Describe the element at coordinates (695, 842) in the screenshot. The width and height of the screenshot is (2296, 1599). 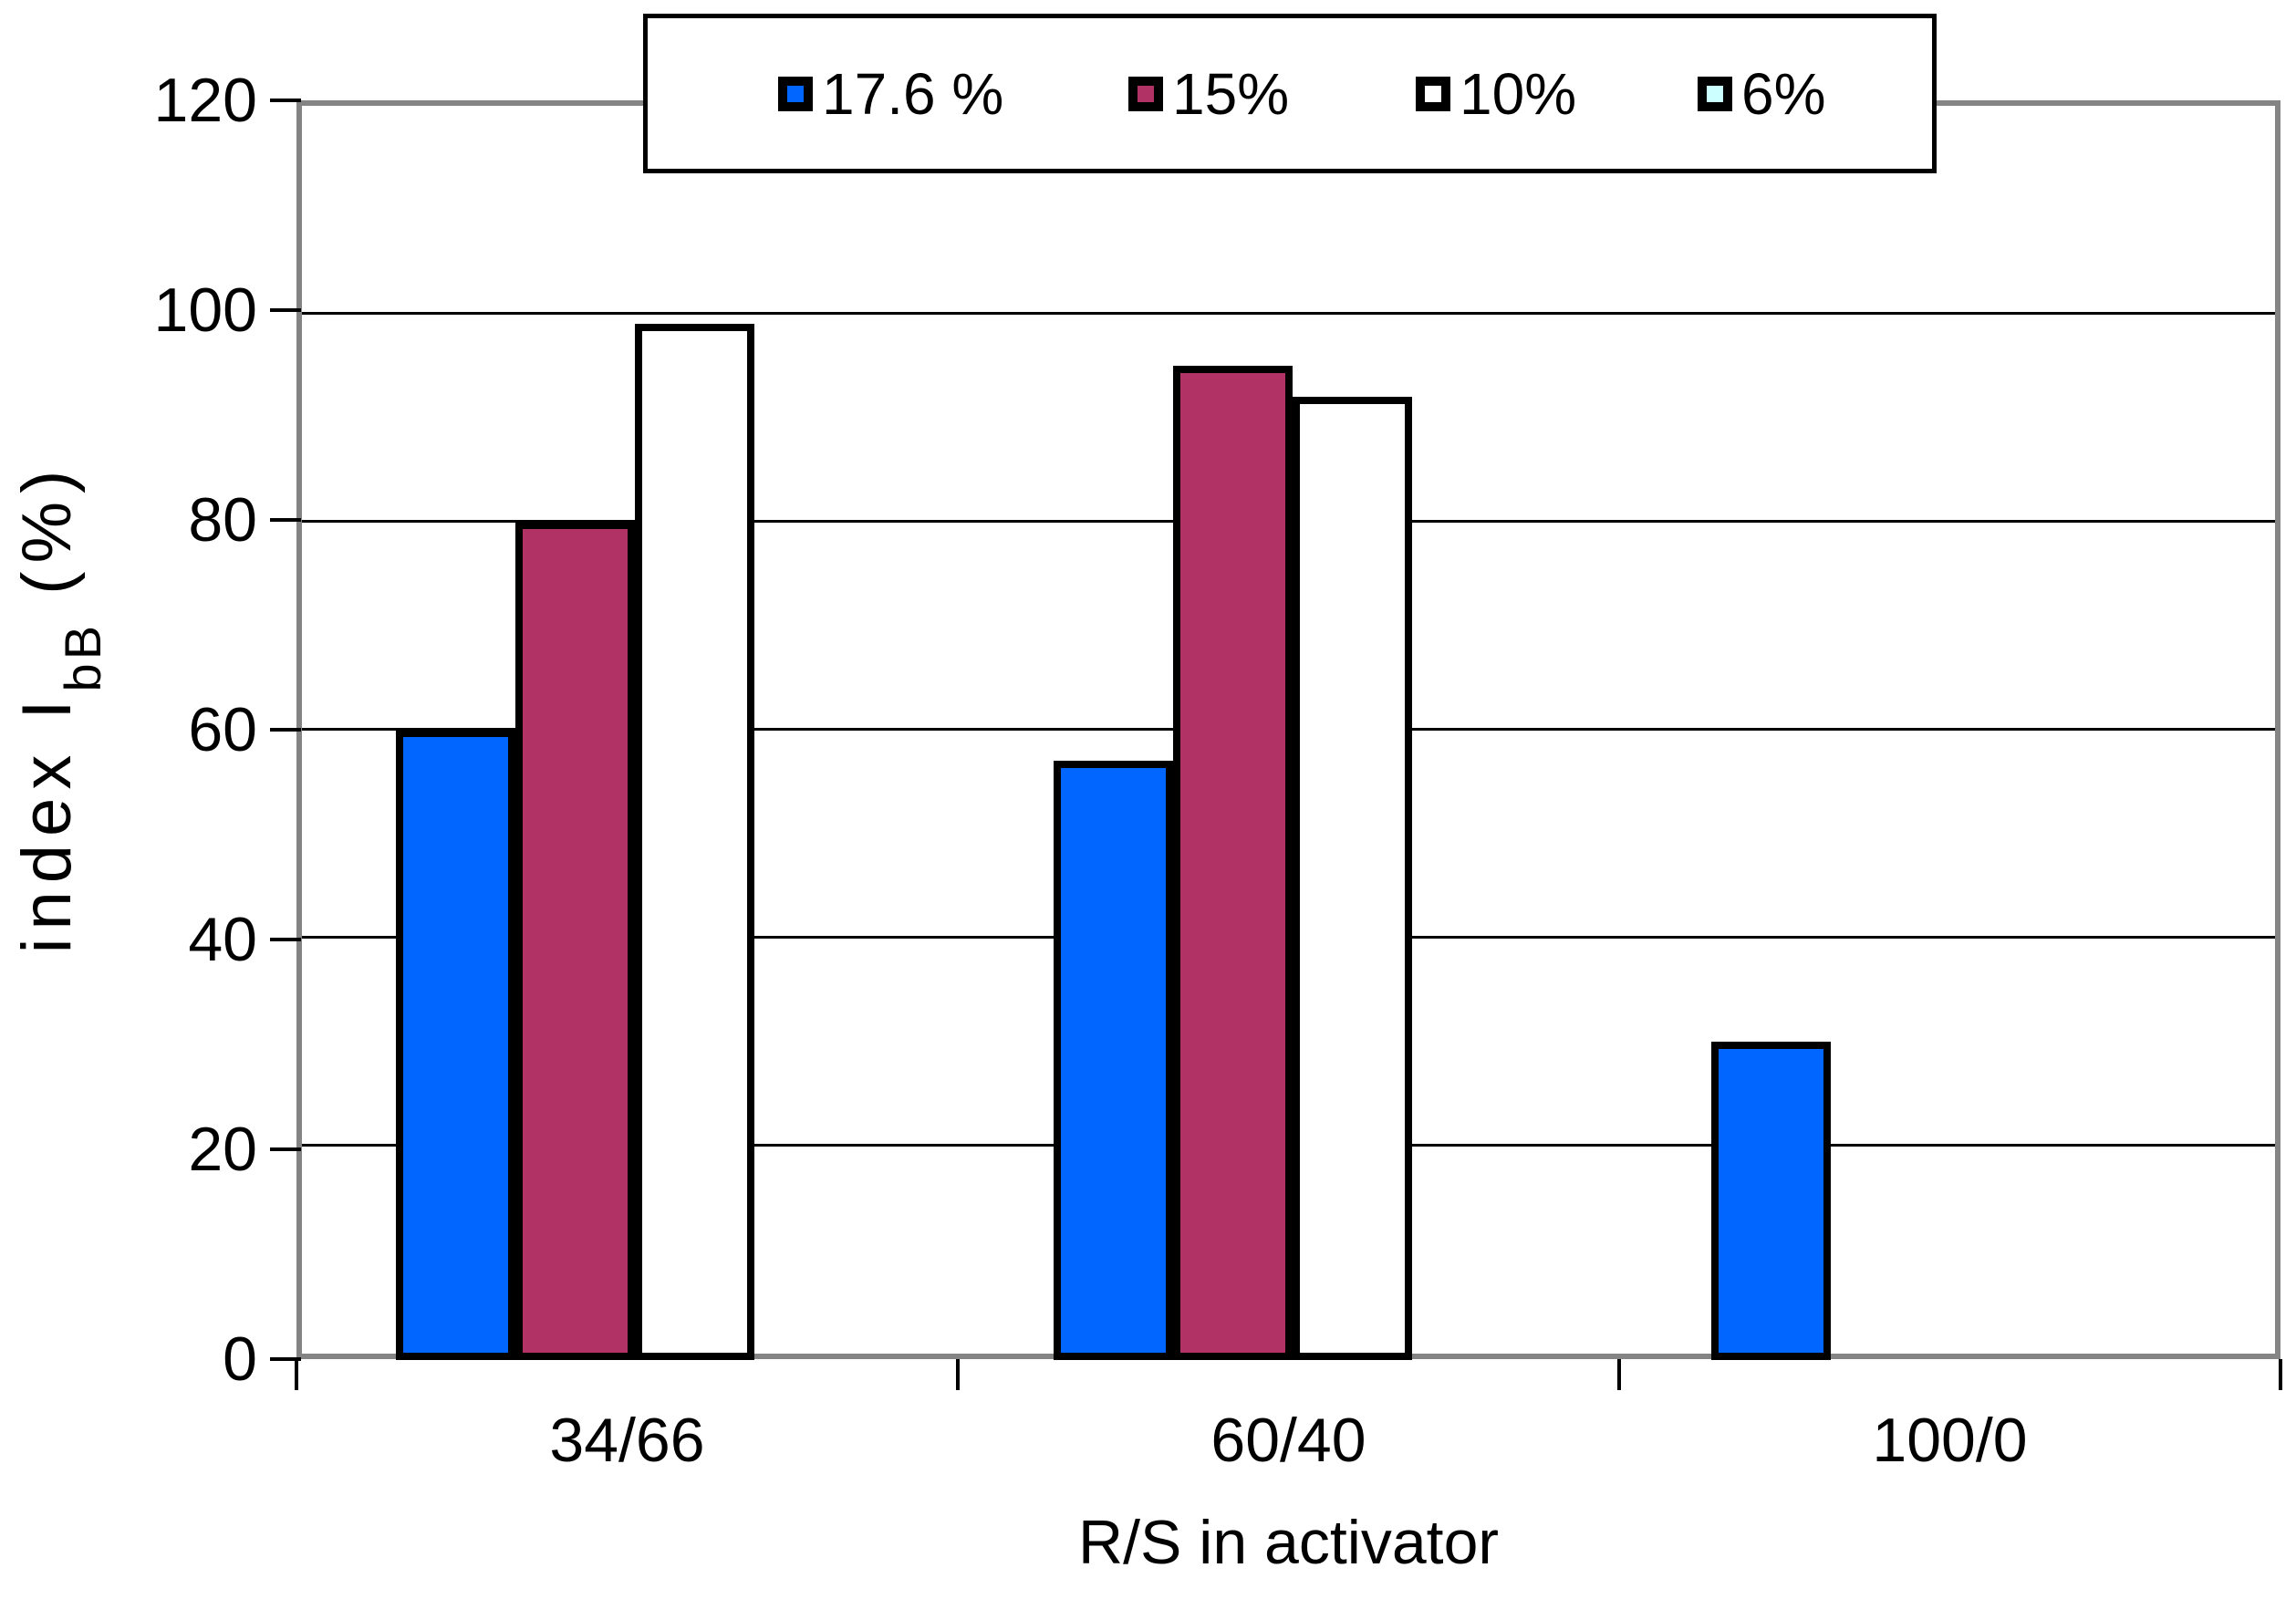
I see `bar-34/66-10%` at that location.